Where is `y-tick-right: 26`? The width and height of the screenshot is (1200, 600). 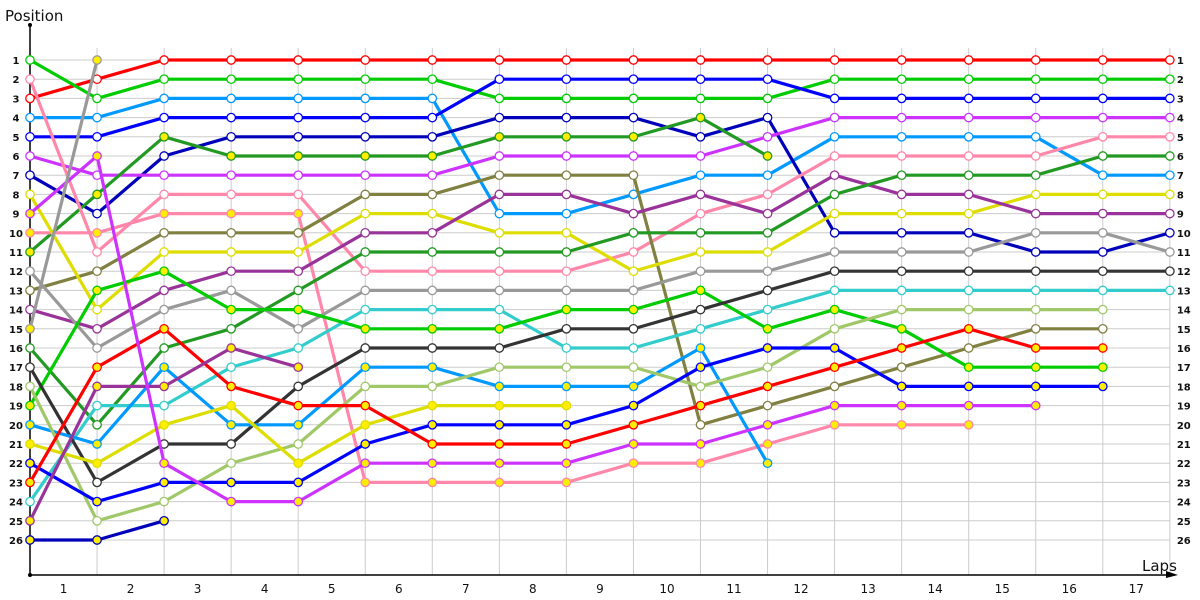 y-tick-right: 26 is located at coordinates (1184, 541).